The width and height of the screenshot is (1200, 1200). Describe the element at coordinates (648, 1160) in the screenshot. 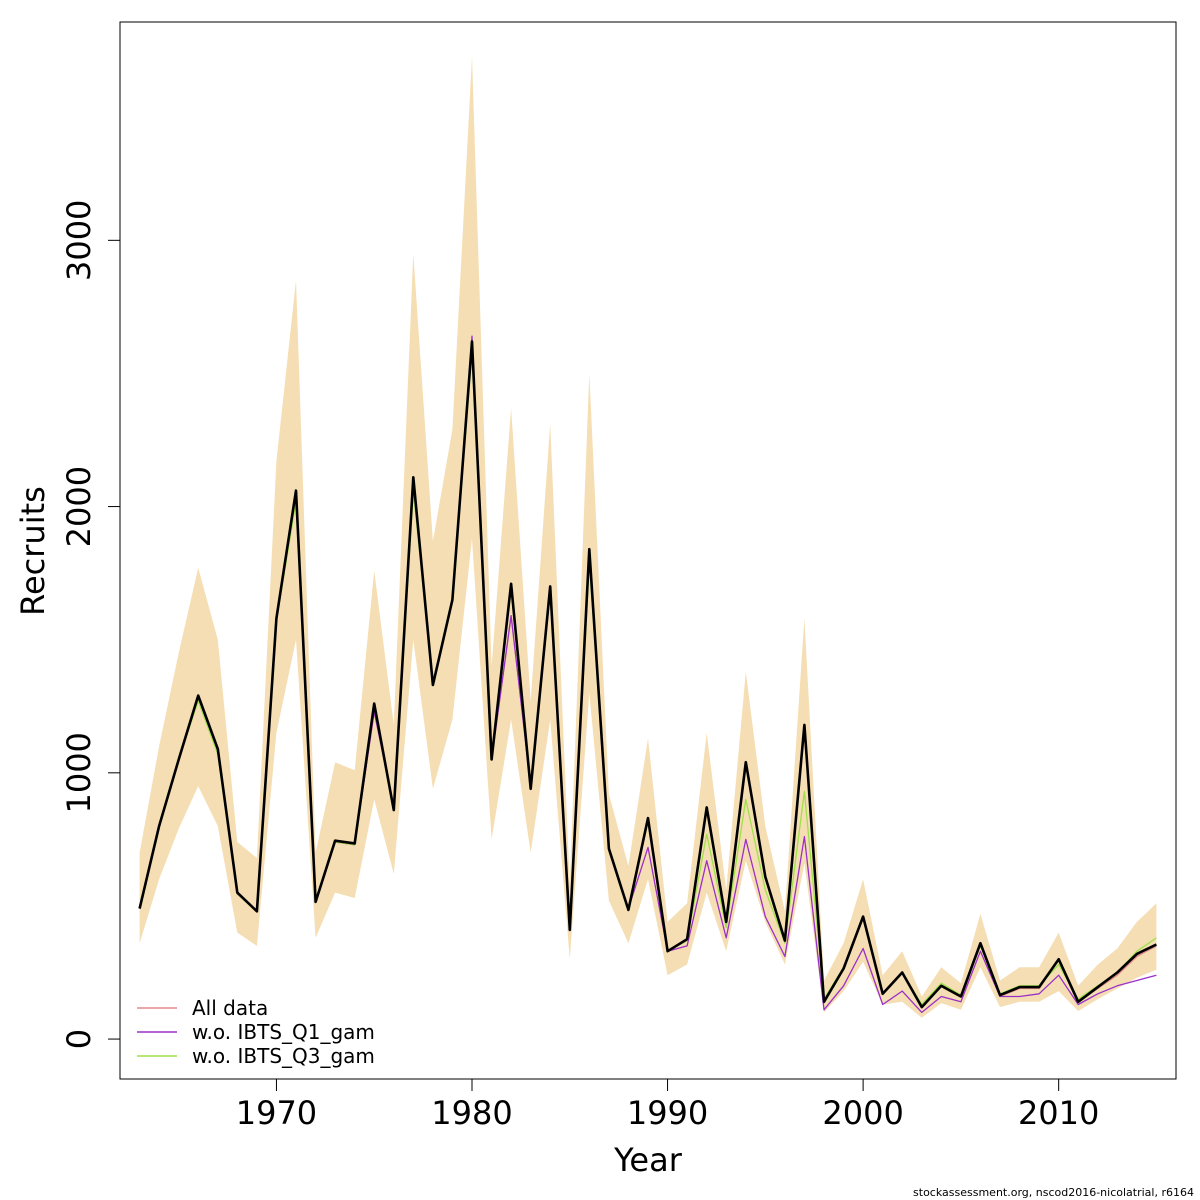

I see `x-axis-title: Year` at that location.